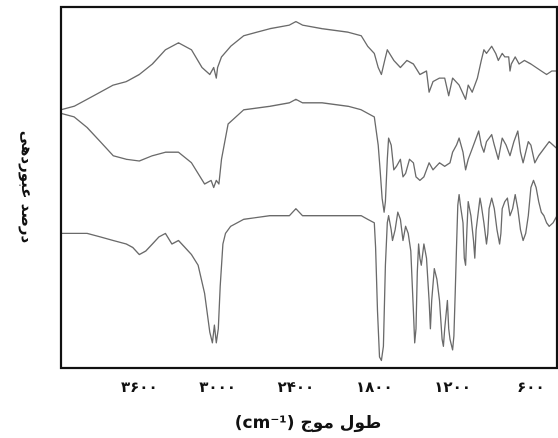  Describe the element at coordinates (452, 387) in the screenshot. I see `x-tick-label: ۱۲۰۰` at that location.